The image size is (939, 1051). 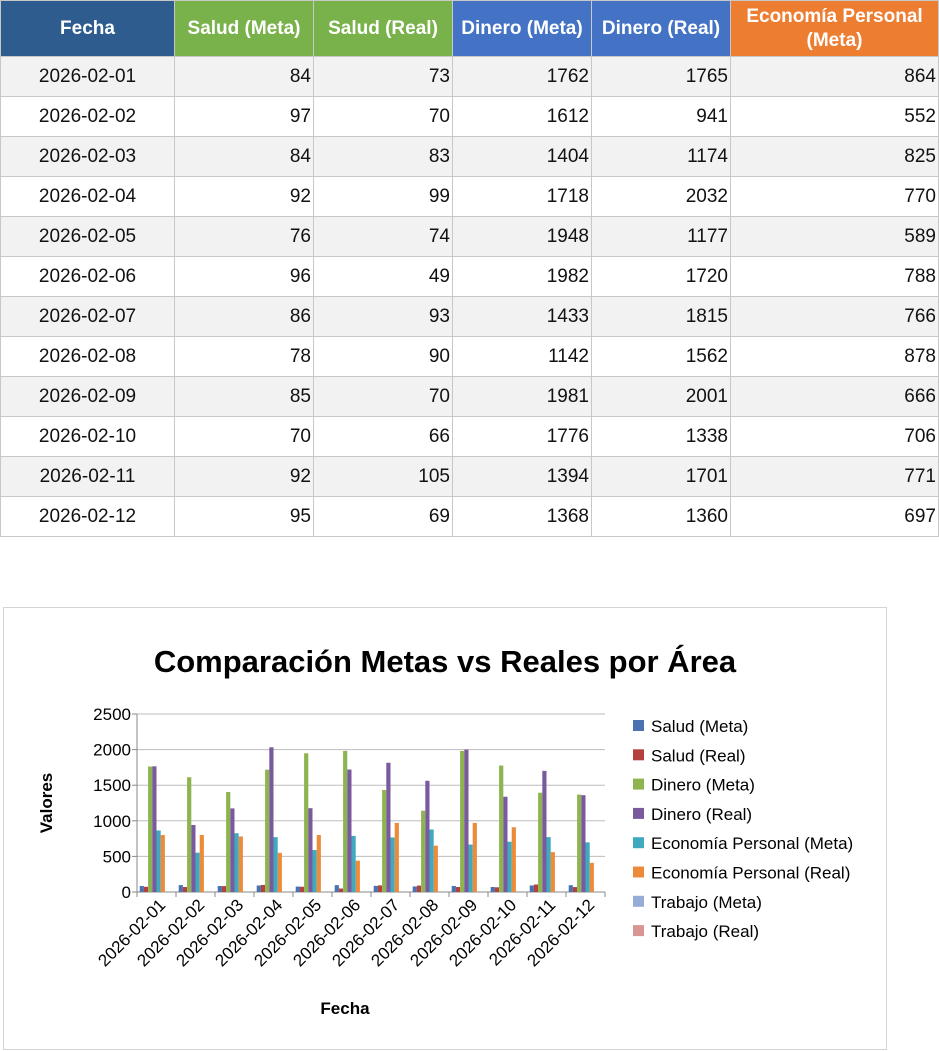 I want to click on column-header: Dinero (Meta), so click(x=522, y=28).